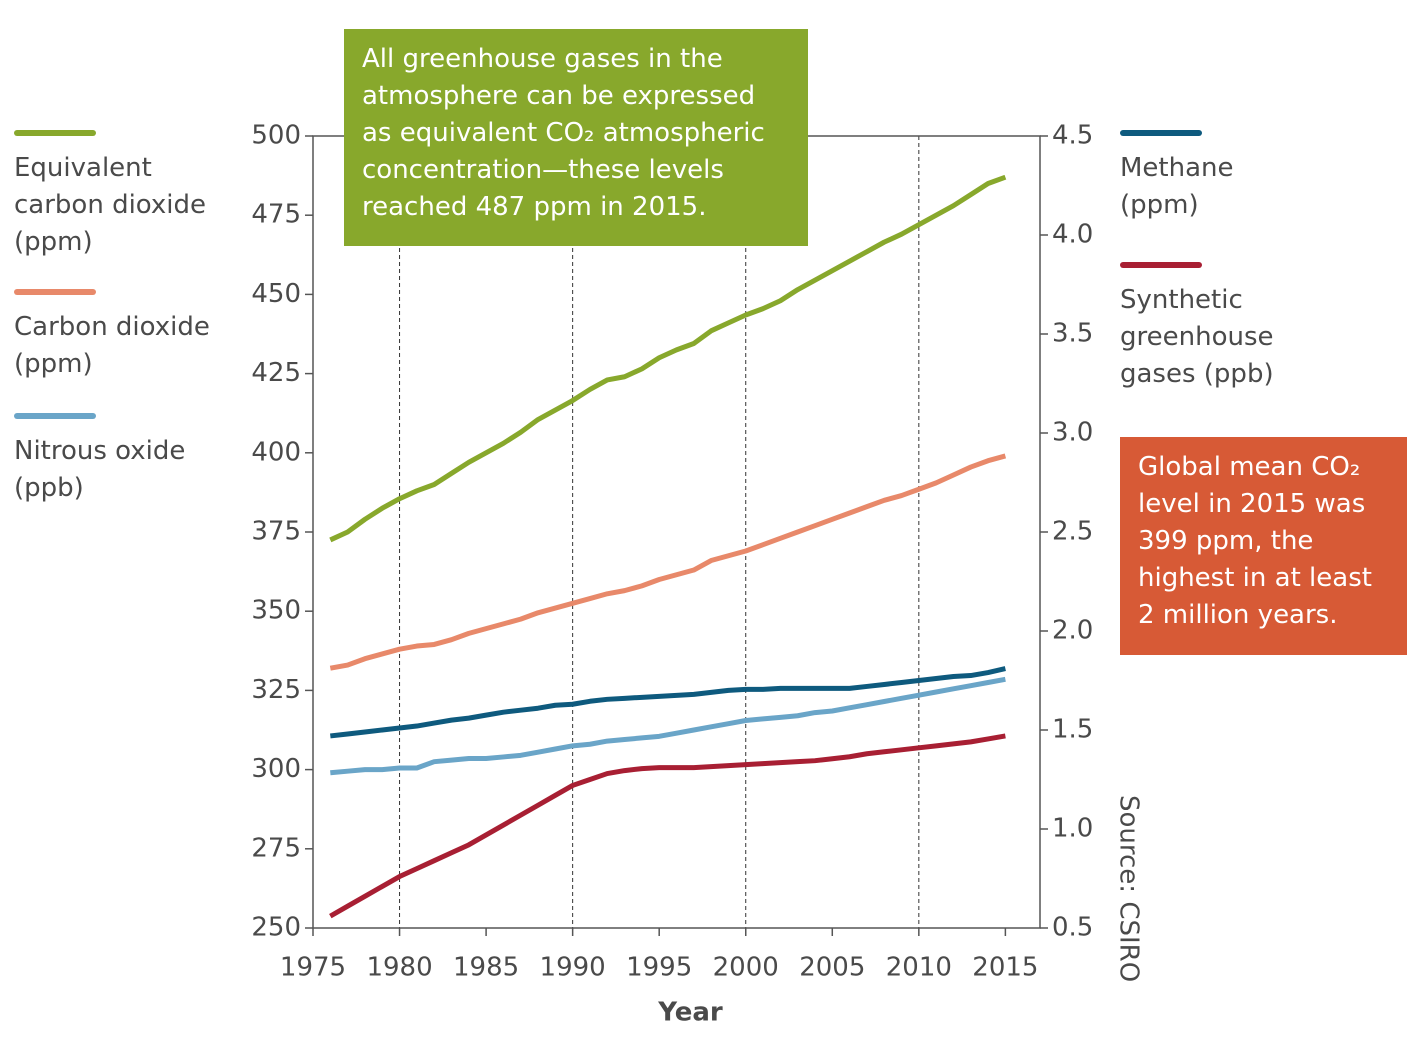  I want to click on y-tick-label: 425, so click(276, 373).